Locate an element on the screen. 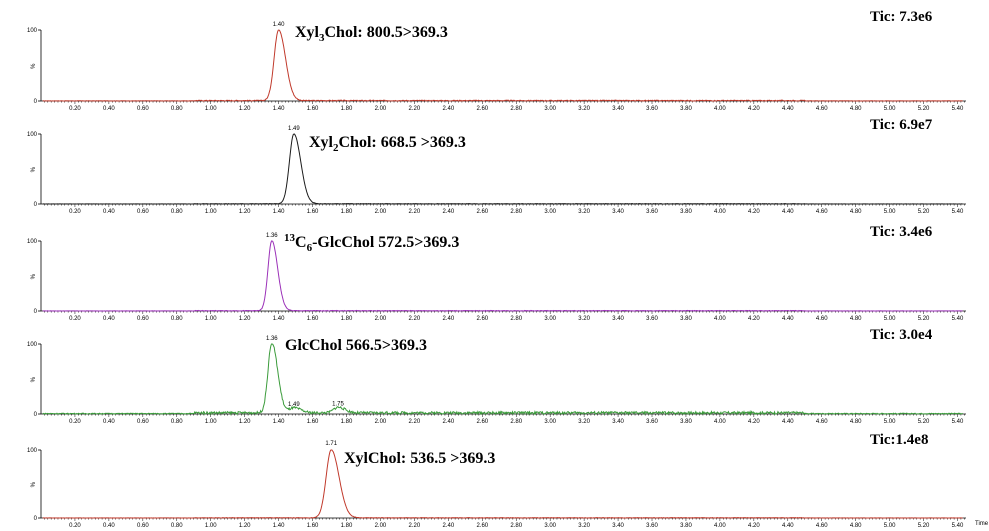 Image resolution: width=989 pixels, height=531 pixels. tic-value: Tic:1.4e8 is located at coordinates (899, 440).